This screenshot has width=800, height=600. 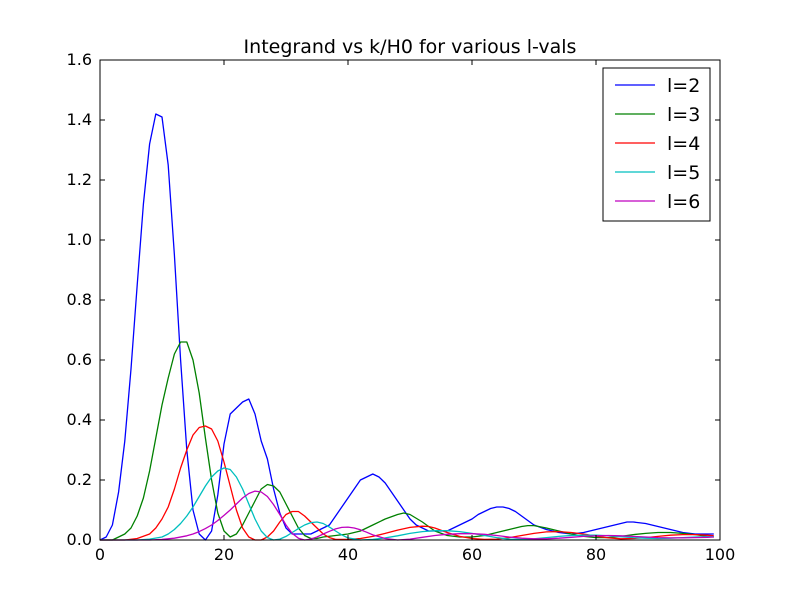 I want to click on x-tick-label: 80, so click(x=596, y=554).